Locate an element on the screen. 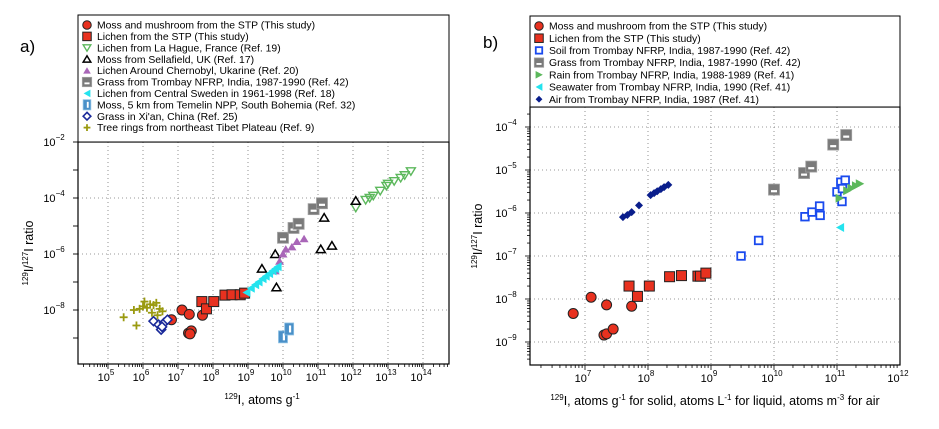 The height and width of the screenshot is (429, 939). x-title-sup3: -1 is located at coordinates (728, 397).